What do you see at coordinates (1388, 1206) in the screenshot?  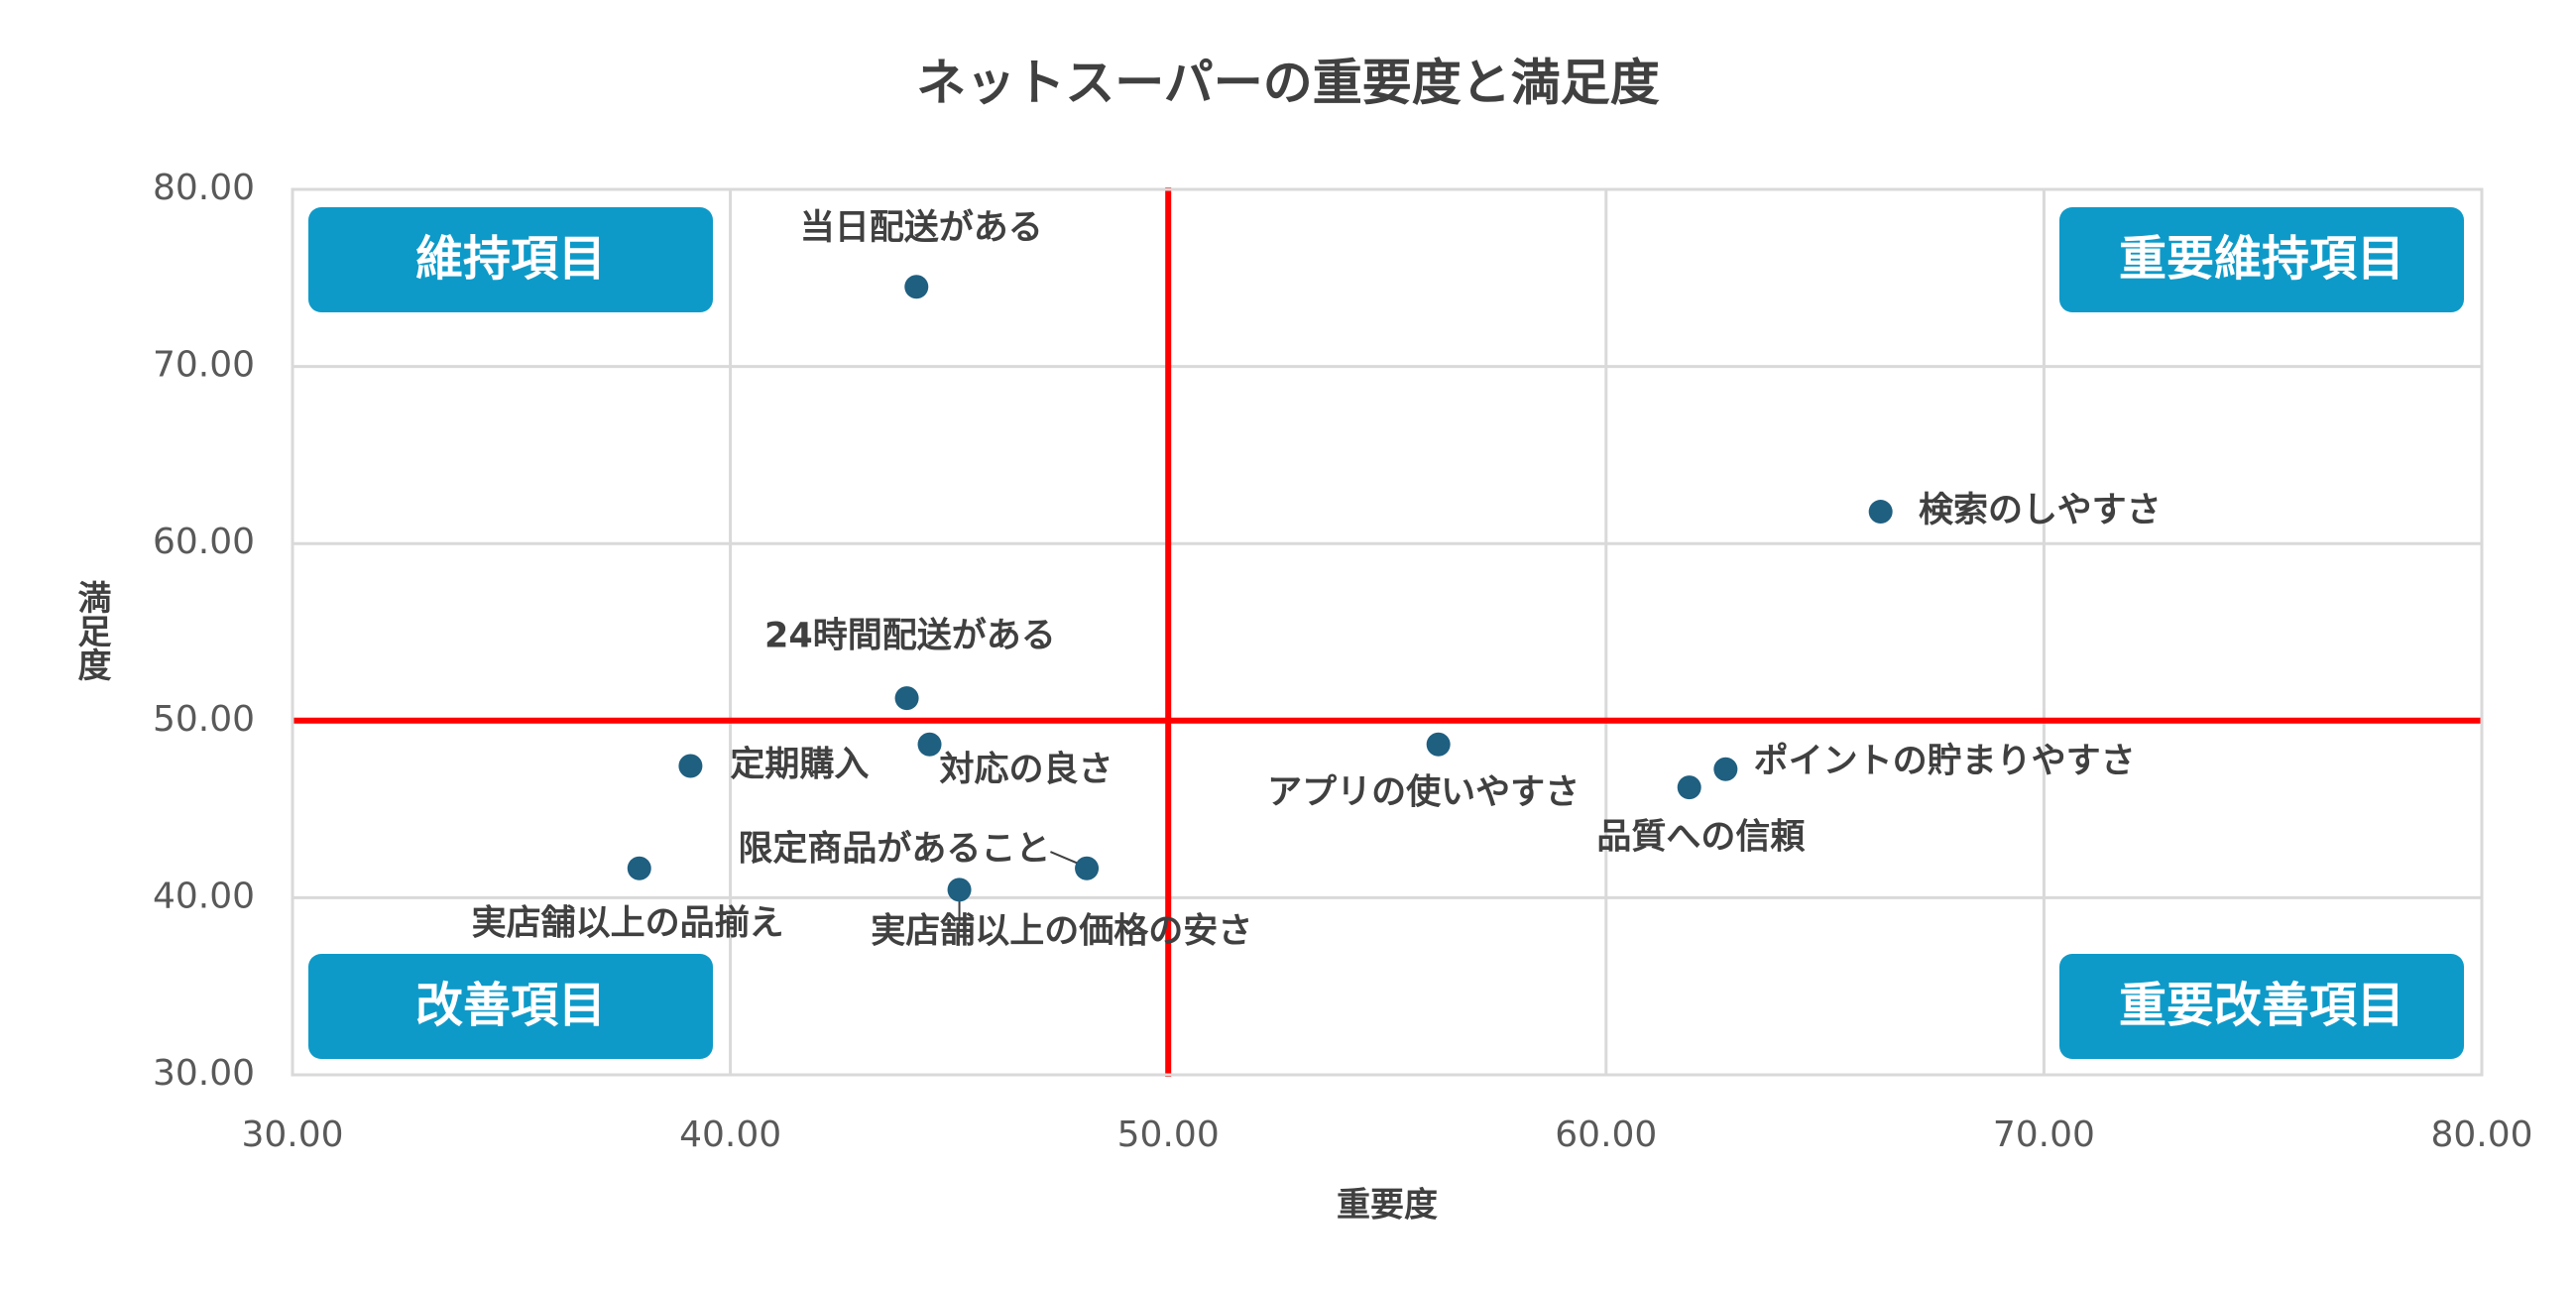 I see `x-axis-title: 重要度` at bounding box center [1388, 1206].